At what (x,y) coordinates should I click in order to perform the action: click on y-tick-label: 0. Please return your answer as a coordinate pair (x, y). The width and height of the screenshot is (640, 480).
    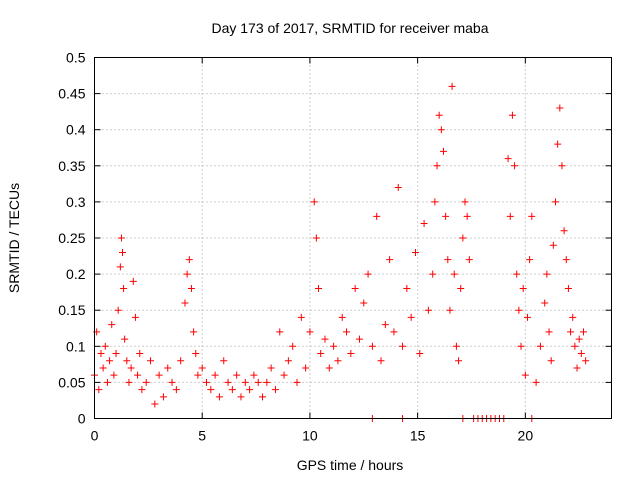
    Looking at the image, I should click on (82, 419).